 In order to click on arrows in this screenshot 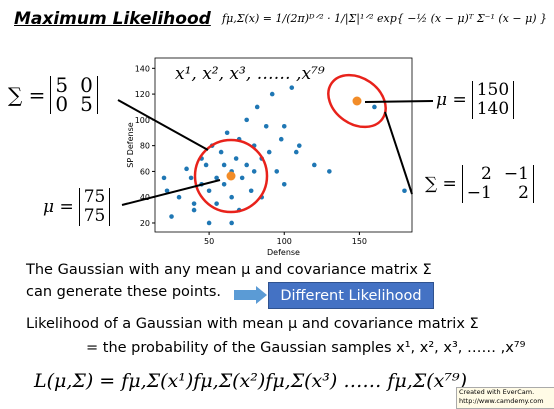, I will do `click(275, 152)`.